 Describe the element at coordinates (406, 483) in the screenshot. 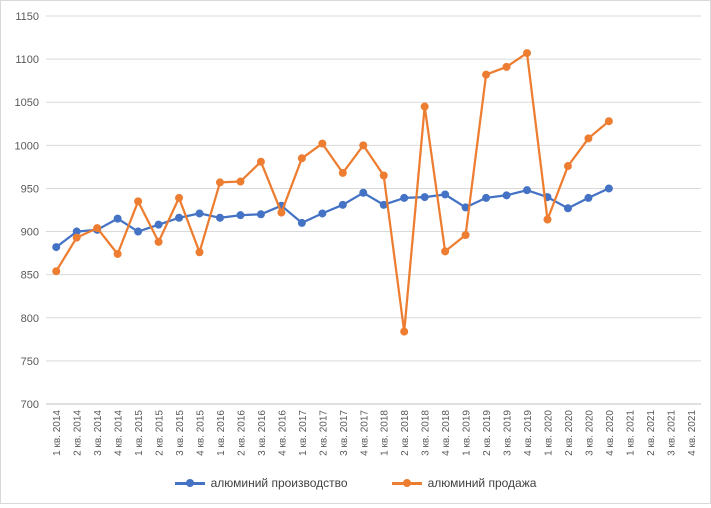

I see `legend-swatch-sales` at that location.